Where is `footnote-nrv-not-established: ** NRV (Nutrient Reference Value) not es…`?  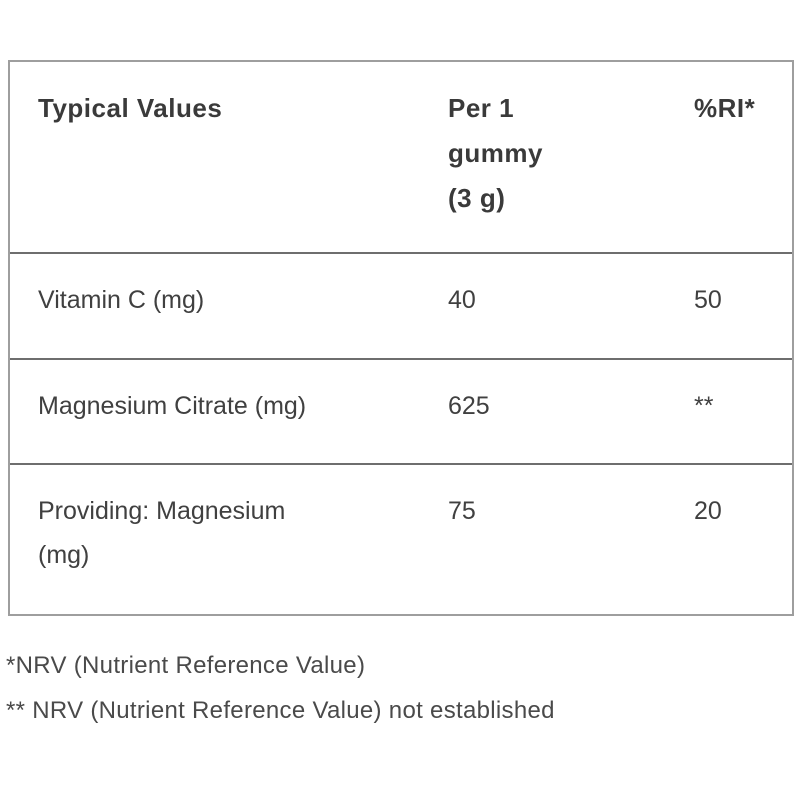 footnote-nrv-not-established: ** NRV (Nutrient Reference Value) not es… is located at coordinates (280, 710).